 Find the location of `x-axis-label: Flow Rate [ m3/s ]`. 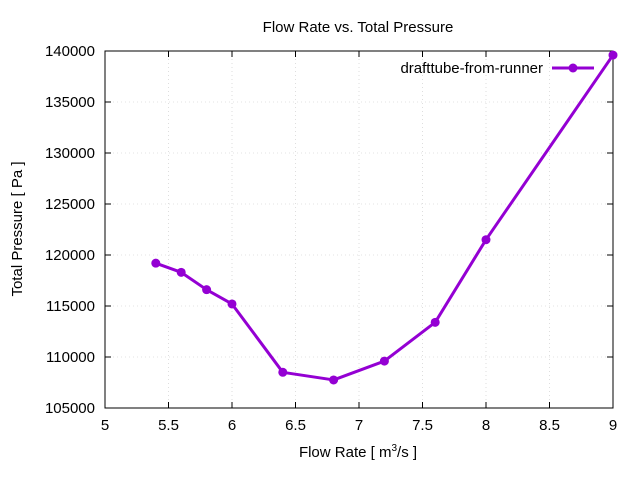

x-axis-label: Flow Rate [ m3/s ] is located at coordinates (358, 452).